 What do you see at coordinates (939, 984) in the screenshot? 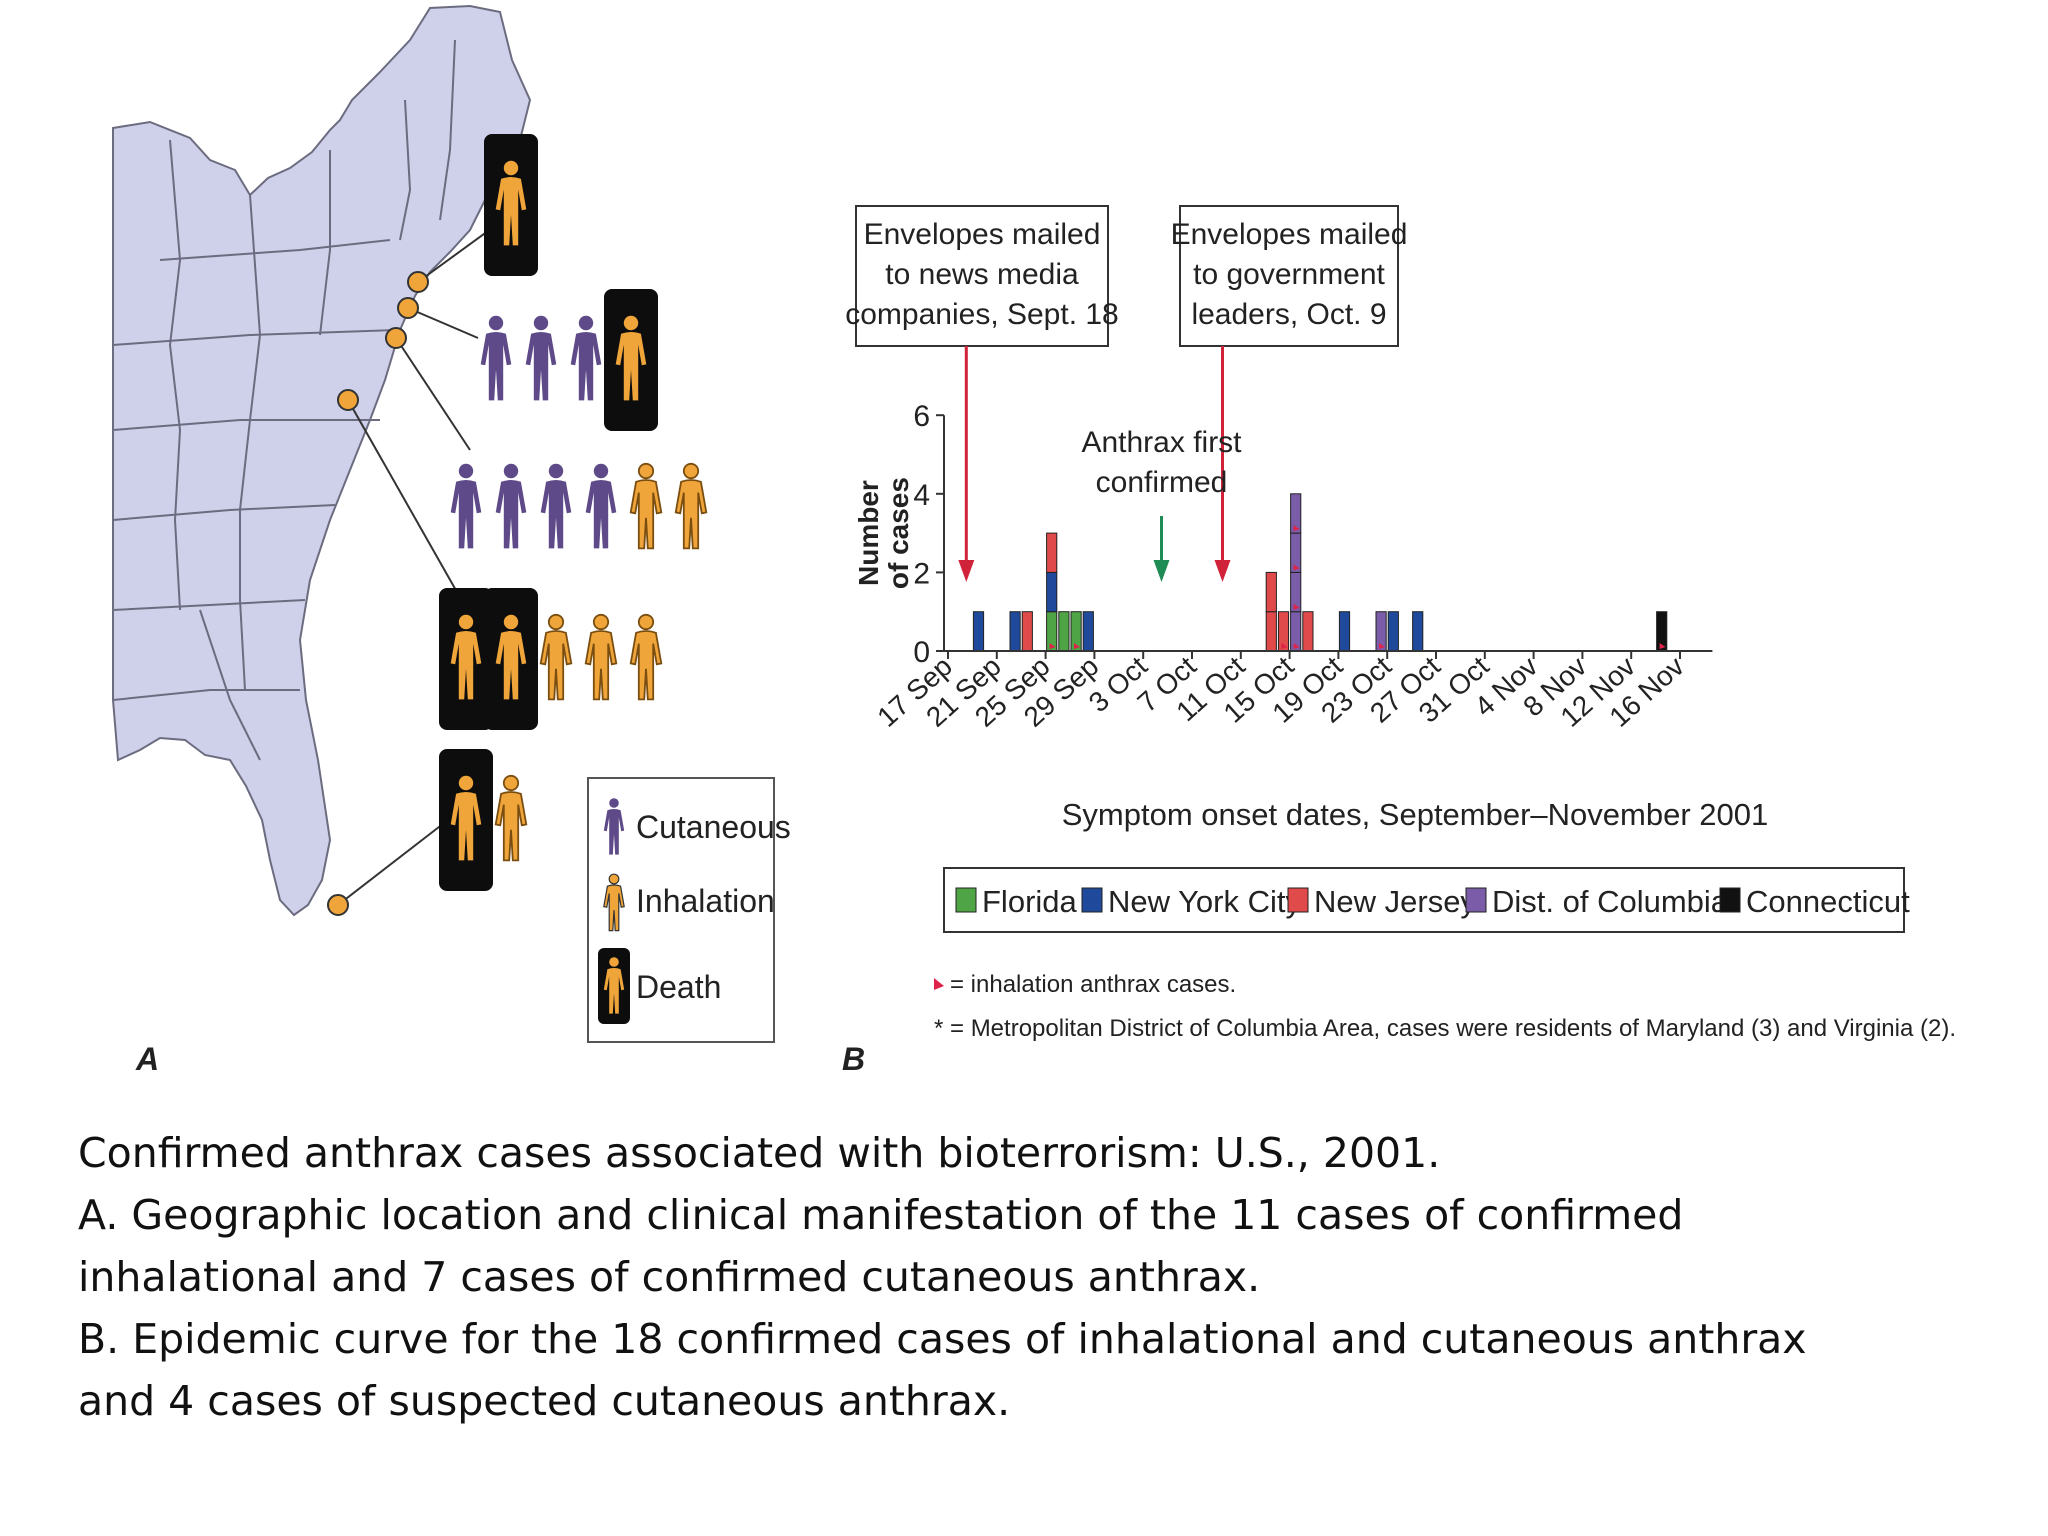
I see `footnote-inhalation-marker` at bounding box center [939, 984].